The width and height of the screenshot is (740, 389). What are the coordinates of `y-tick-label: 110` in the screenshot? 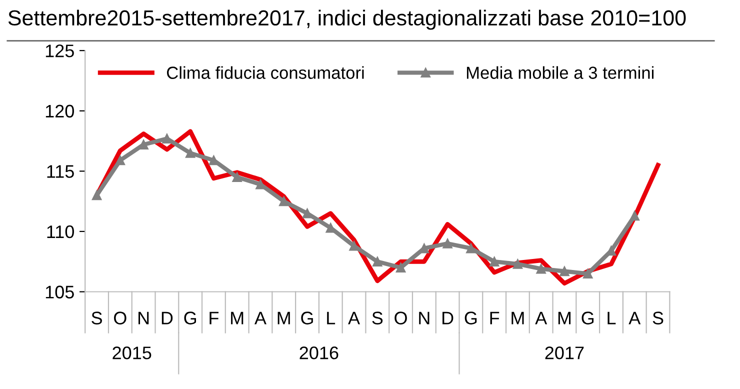 It's located at (60, 231).